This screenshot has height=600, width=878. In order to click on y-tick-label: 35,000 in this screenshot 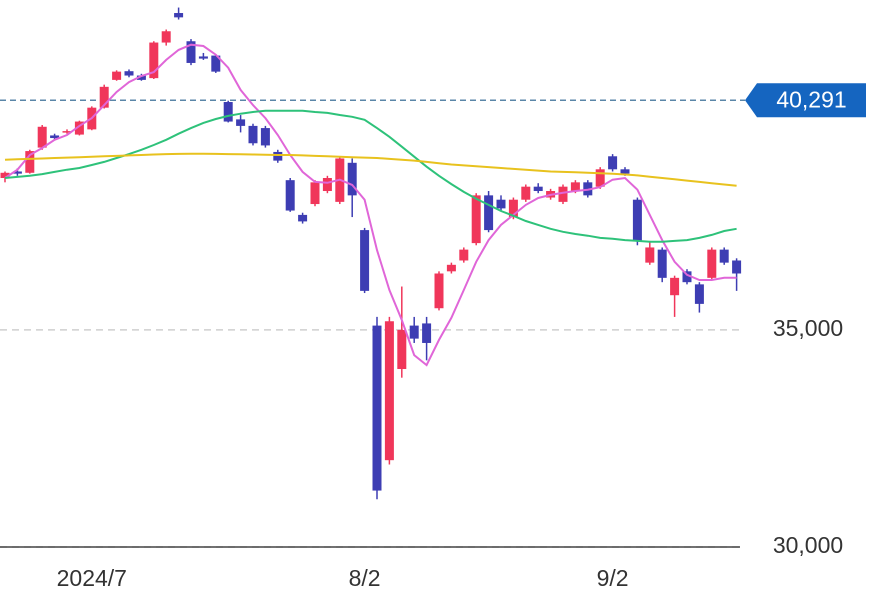, I will do `click(808, 328)`.